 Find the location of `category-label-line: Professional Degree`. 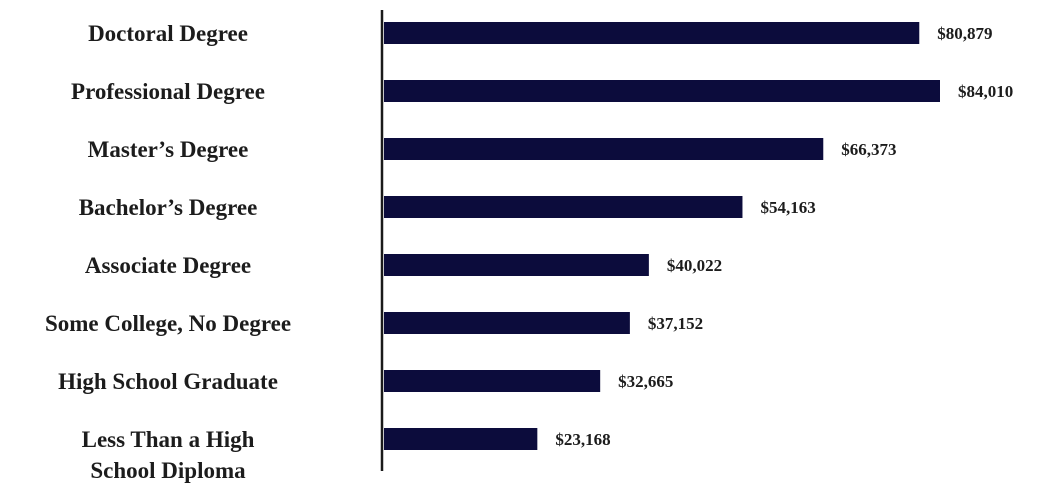

category-label-line: Professional Degree is located at coordinates (168, 91).